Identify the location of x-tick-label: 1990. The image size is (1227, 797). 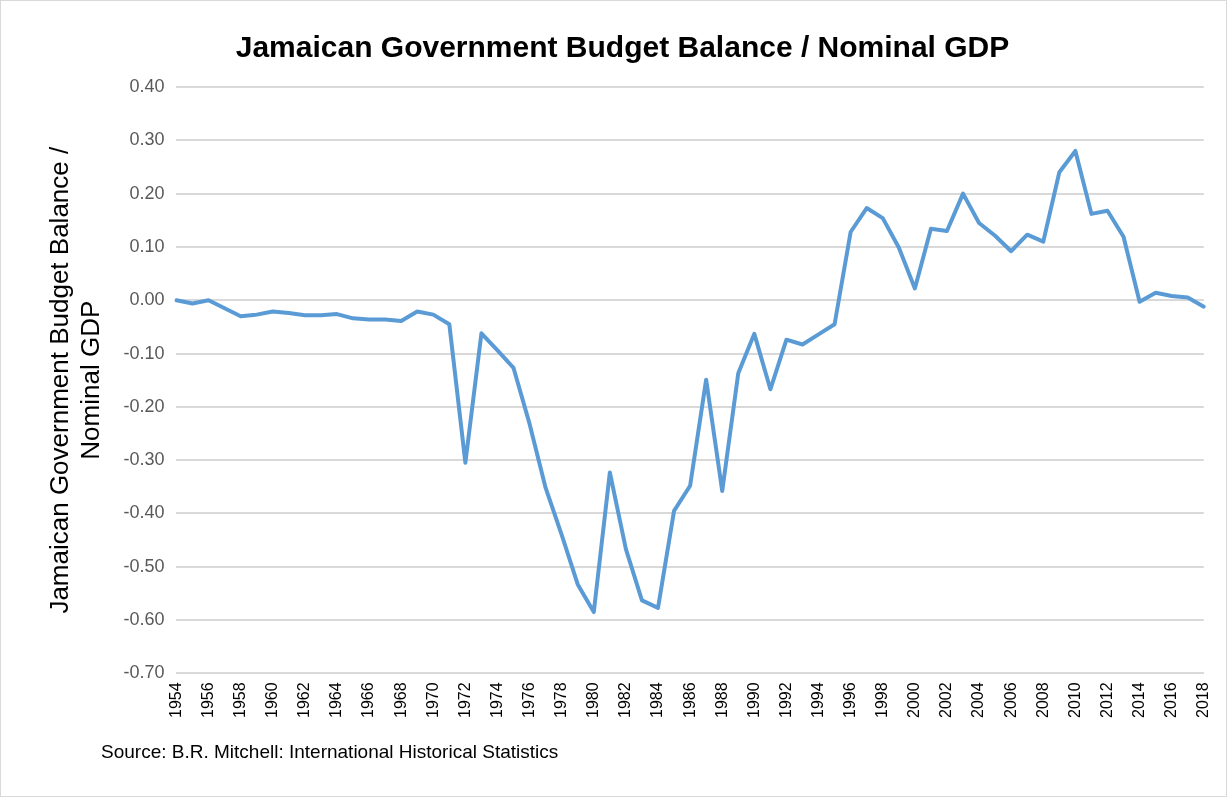
(753, 700).